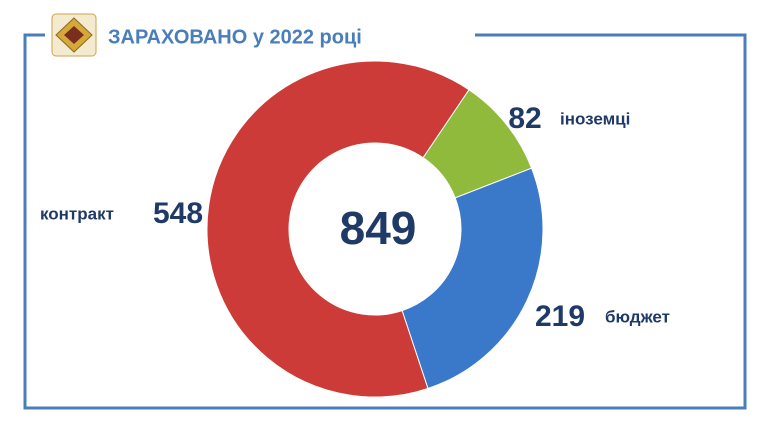  What do you see at coordinates (77, 213) in the screenshot?
I see `category-label: контракт` at bounding box center [77, 213].